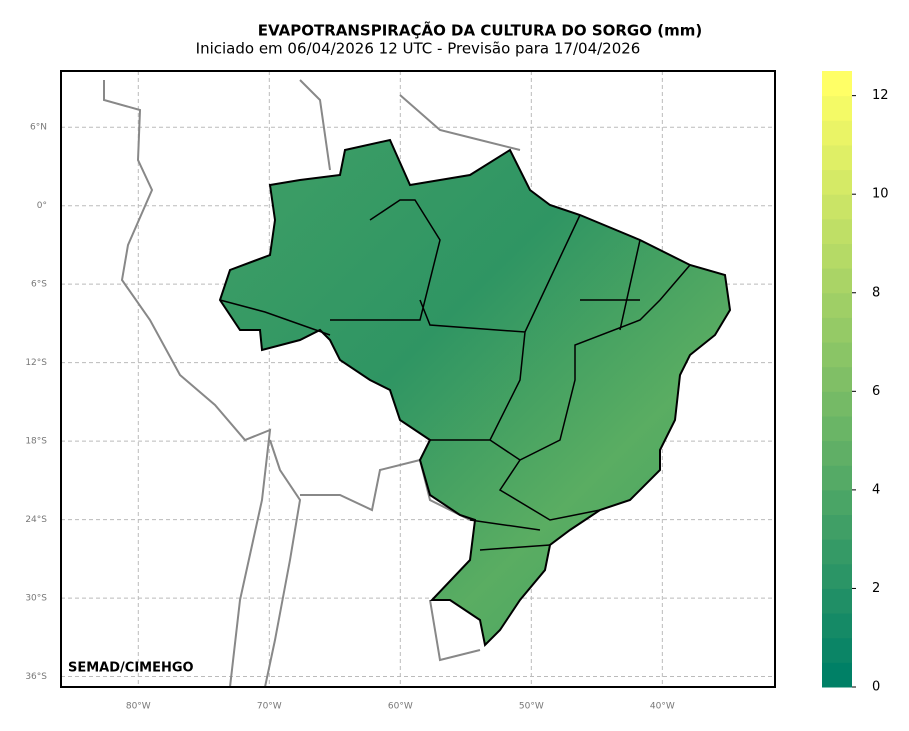  What do you see at coordinates (36, 599) in the screenshot?
I see `y-tick-label: 30°S` at bounding box center [36, 599].